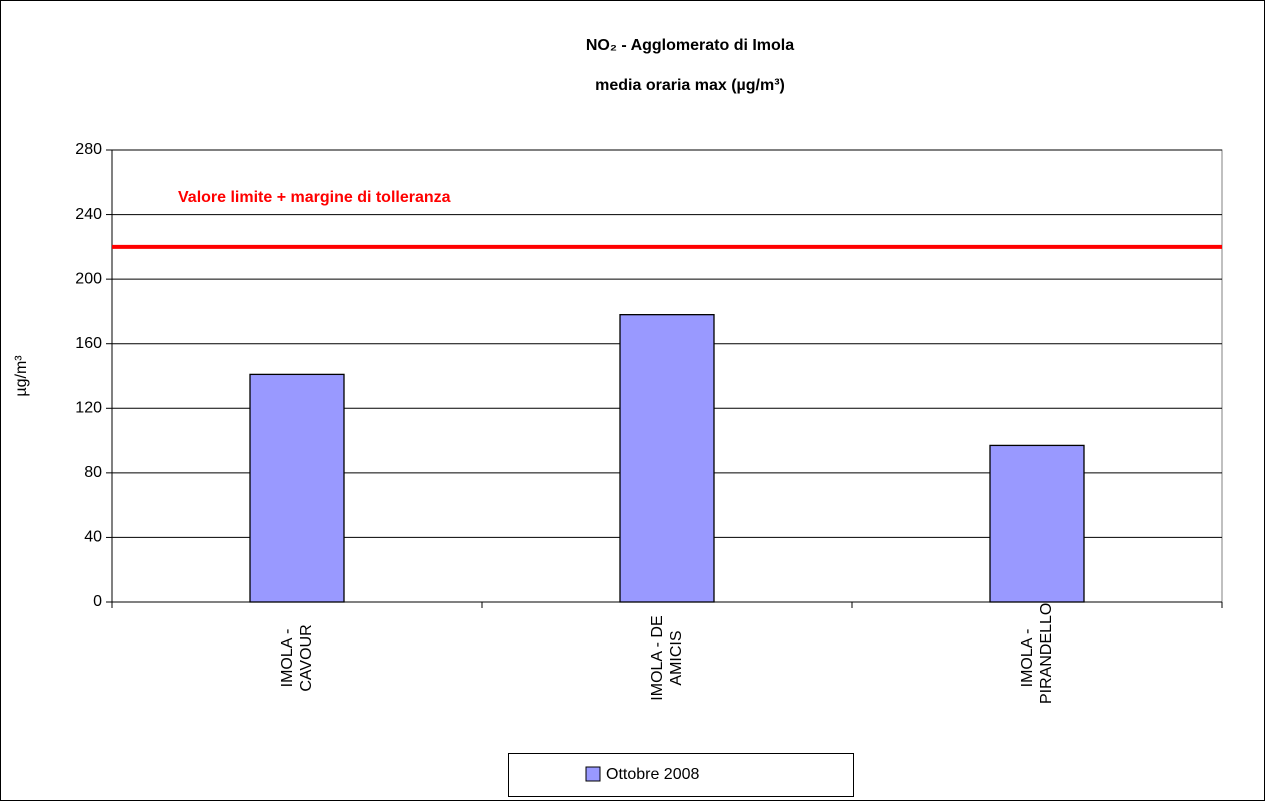 This screenshot has width=1265, height=801. What do you see at coordinates (690, 45) in the screenshot?
I see `chart-title: NO₂ - Agglomerato di Imola` at bounding box center [690, 45].